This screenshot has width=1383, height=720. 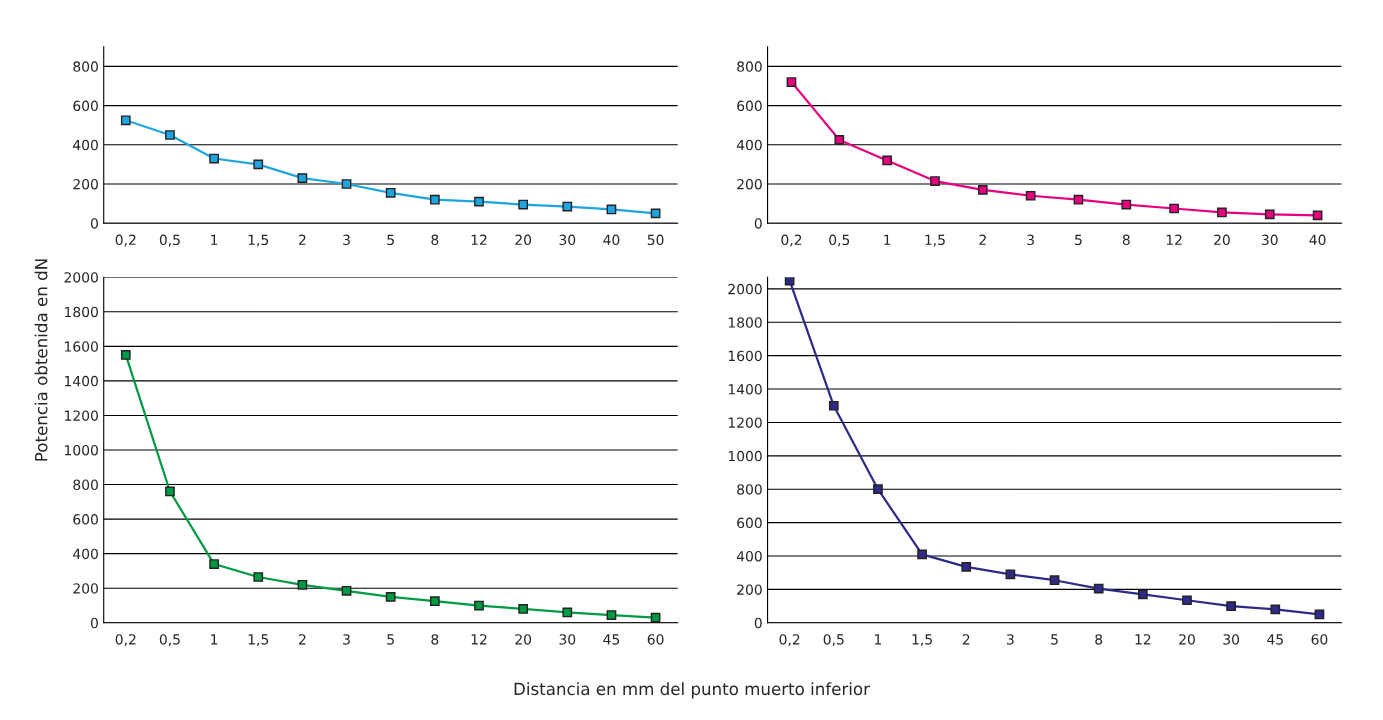 What do you see at coordinates (41, 360) in the screenshot?
I see `y-axis-title: Potencia obtenida en dN` at bounding box center [41, 360].